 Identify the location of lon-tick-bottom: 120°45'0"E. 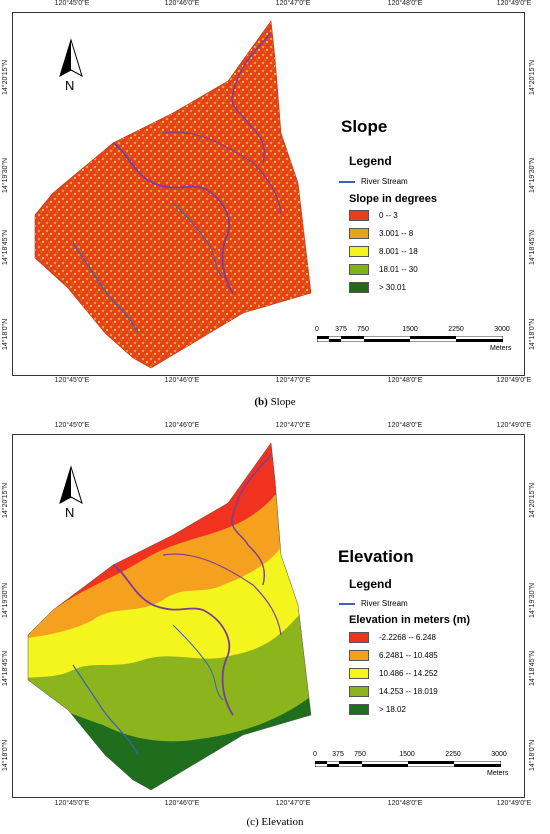
(72, 380).